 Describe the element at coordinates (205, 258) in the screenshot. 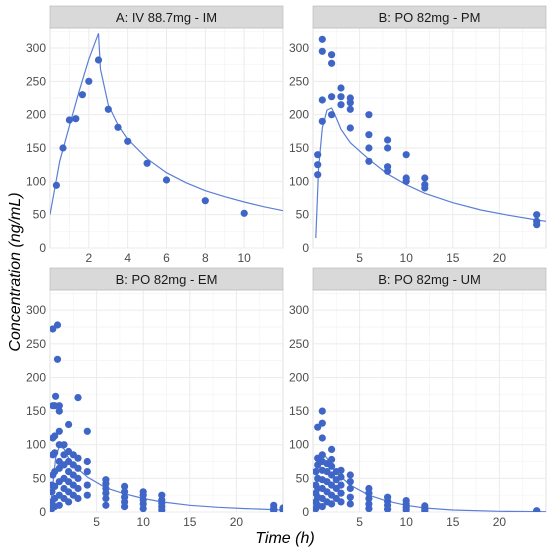

I see `x-tick-label: 8` at that location.